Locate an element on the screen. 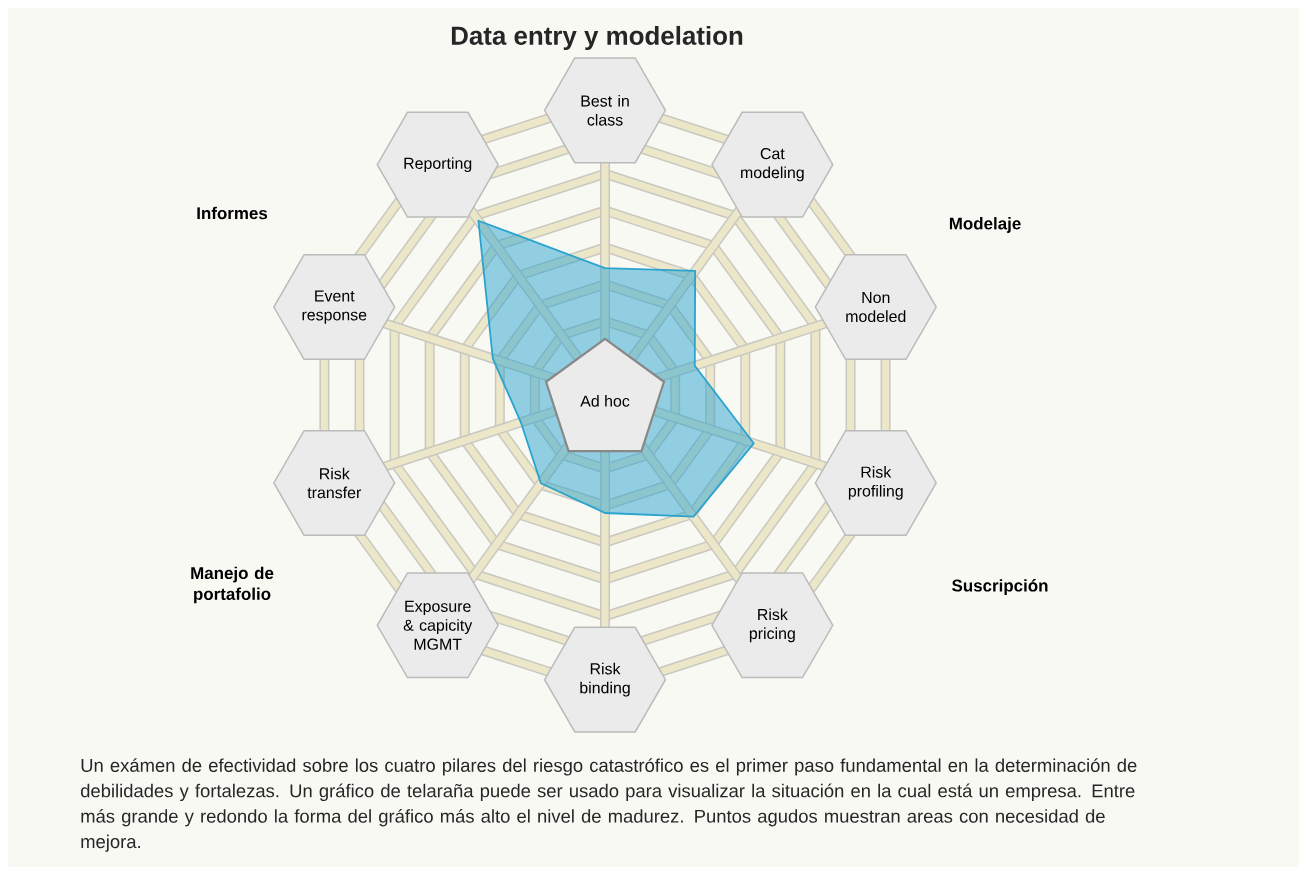 This screenshot has width=1307, height=875. chart-title: Data entry y modelation is located at coordinates (597, 38).